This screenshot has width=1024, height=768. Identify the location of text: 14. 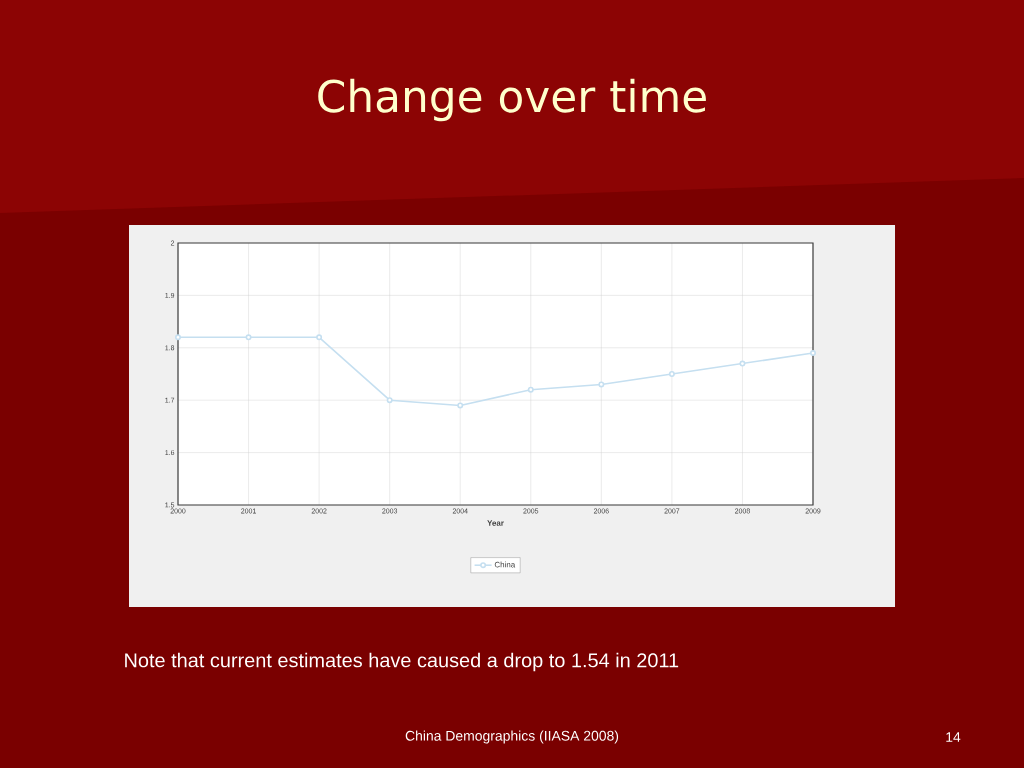
(953, 737).